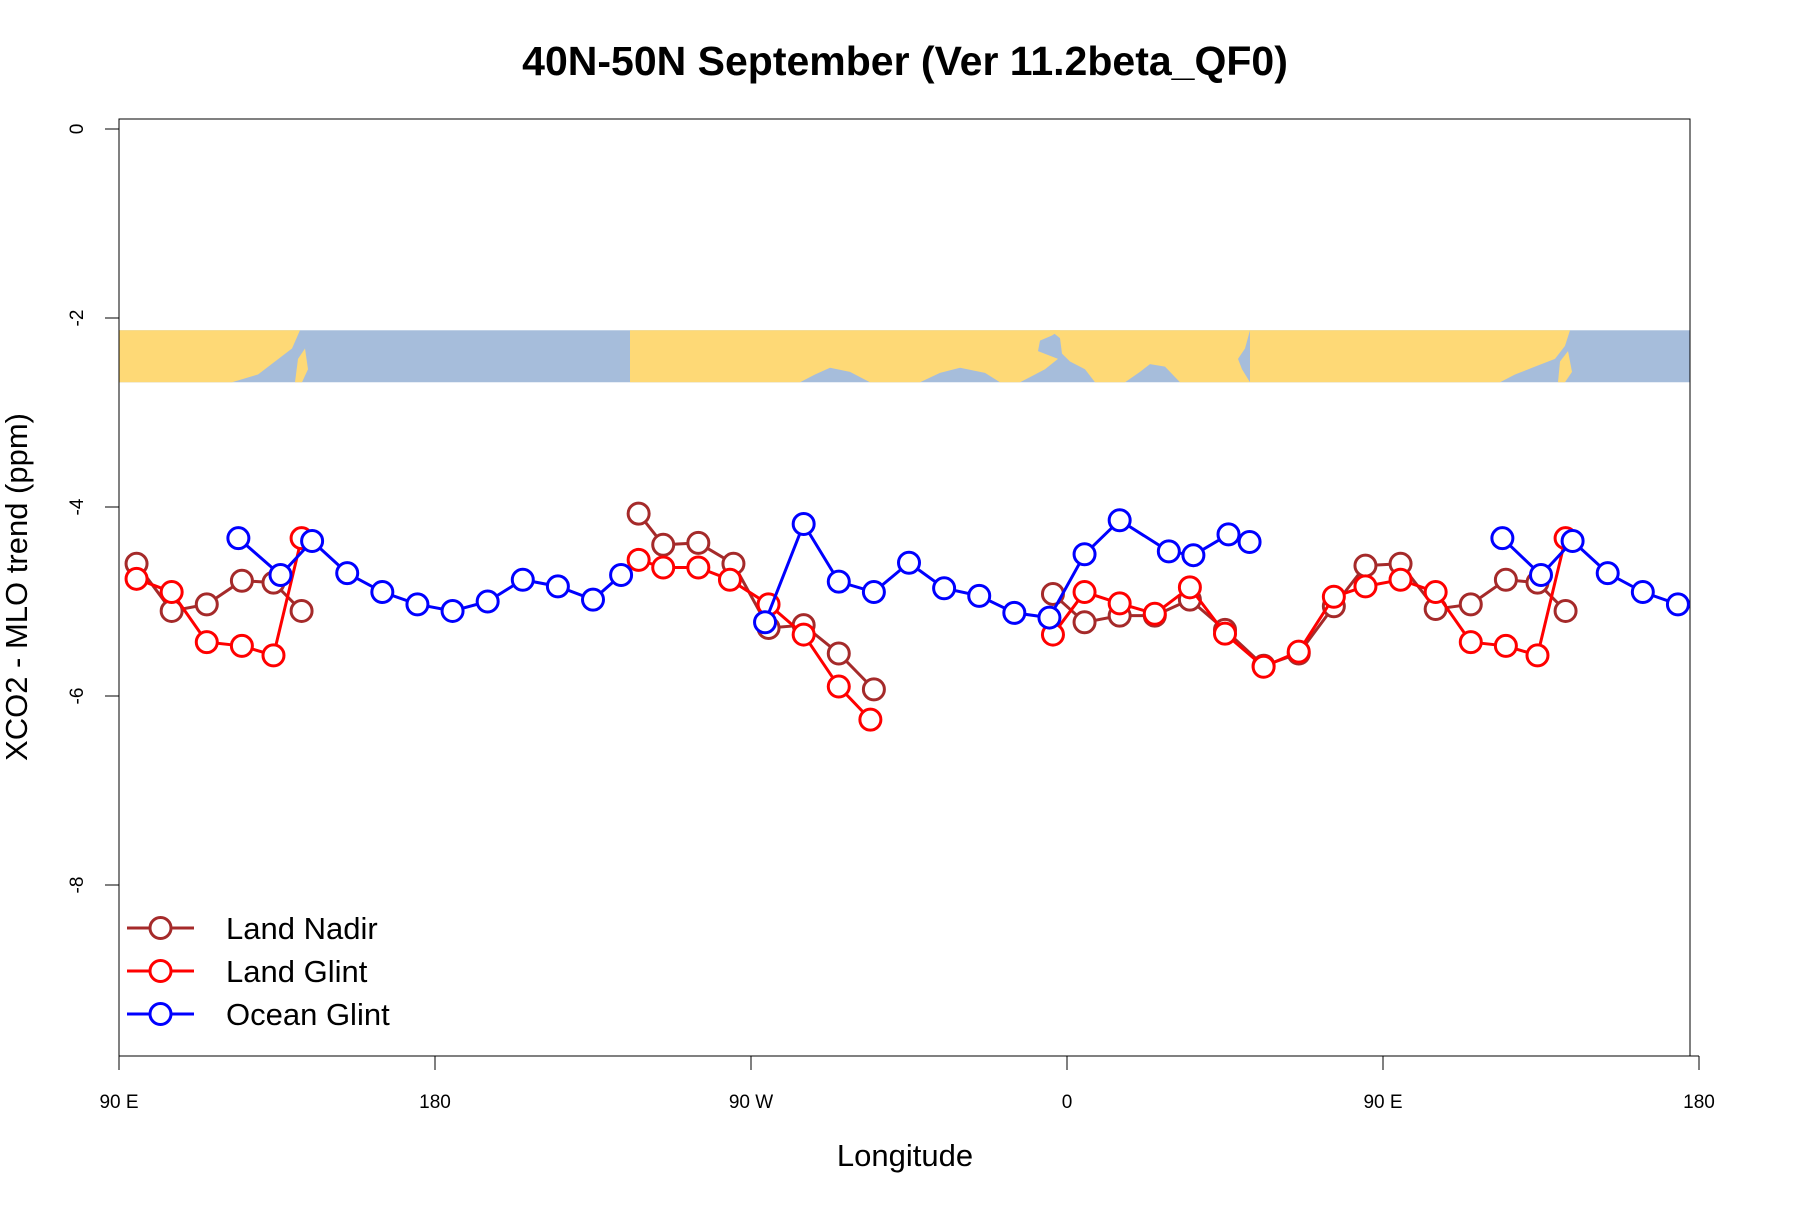  Describe the element at coordinates (430, 575) in the screenshot. I see `series-line-ocean-glint` at that location.